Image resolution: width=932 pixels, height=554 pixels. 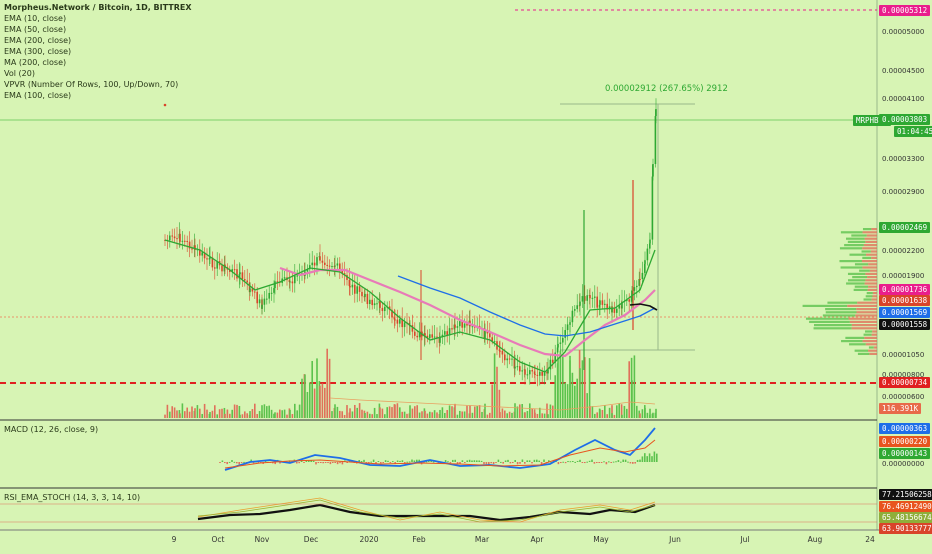 I want to click on indicator-vpvr: VPVR (Number Of Rows, 100, Up/Down, 70), so click(x=91, y=84).